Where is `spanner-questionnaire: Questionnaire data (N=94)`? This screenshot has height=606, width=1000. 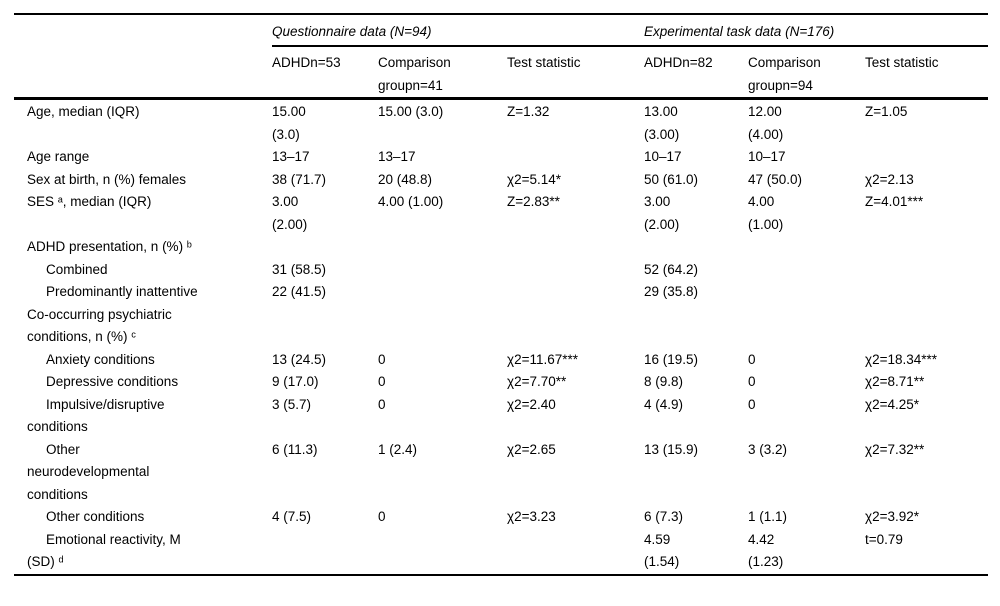 spanner-questionnaire: Questionnaire data (N=94) is located at coordinates (458, 30).